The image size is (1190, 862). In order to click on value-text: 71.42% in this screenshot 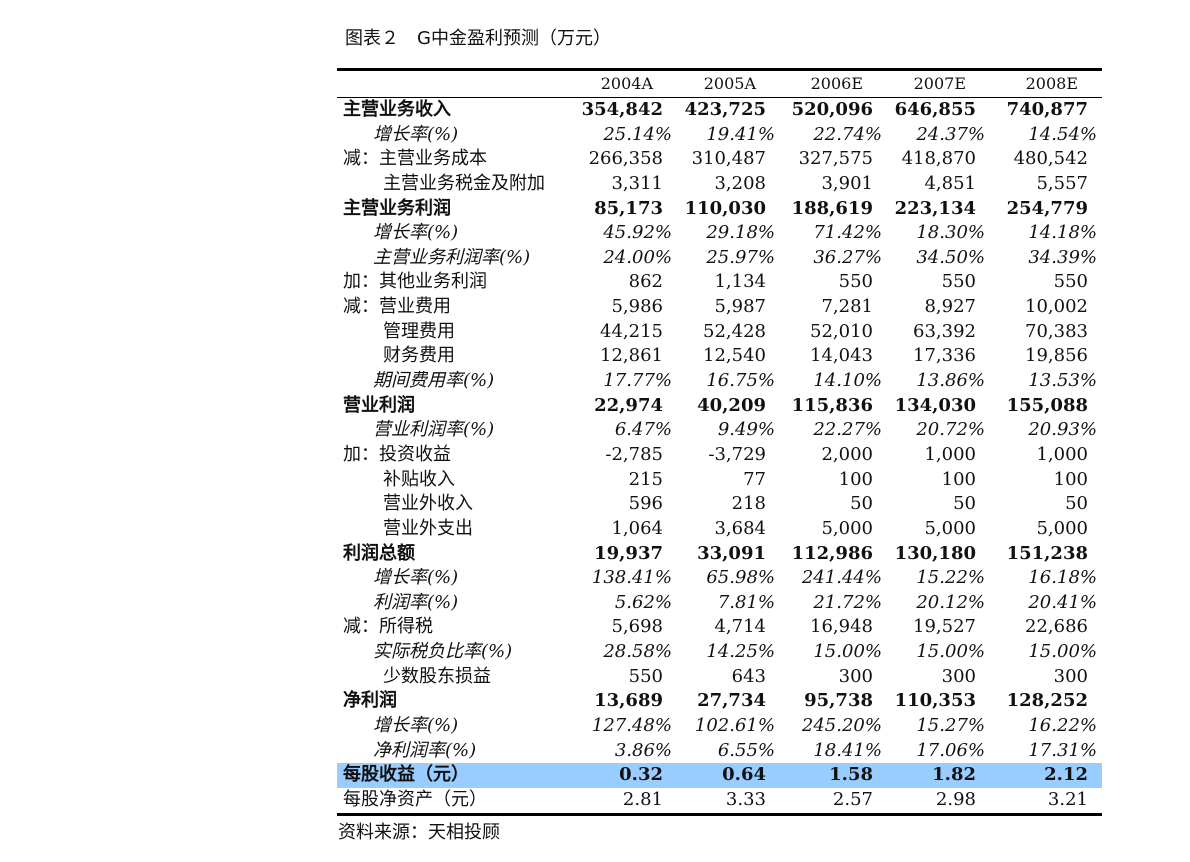, I will do `click(847, 233)`.